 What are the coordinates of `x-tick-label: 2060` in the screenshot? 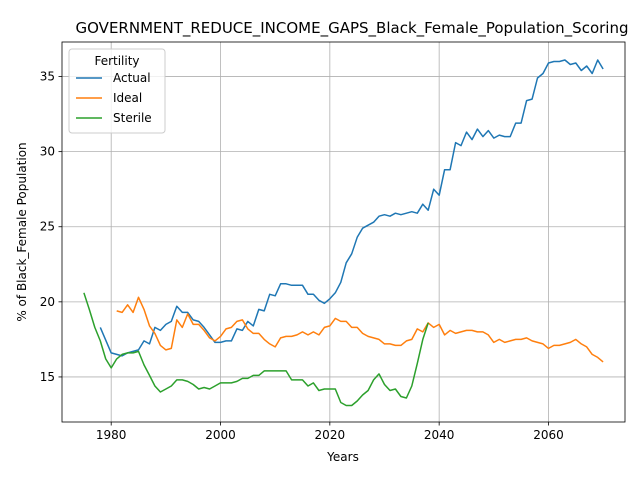 It's located at (548, 435).